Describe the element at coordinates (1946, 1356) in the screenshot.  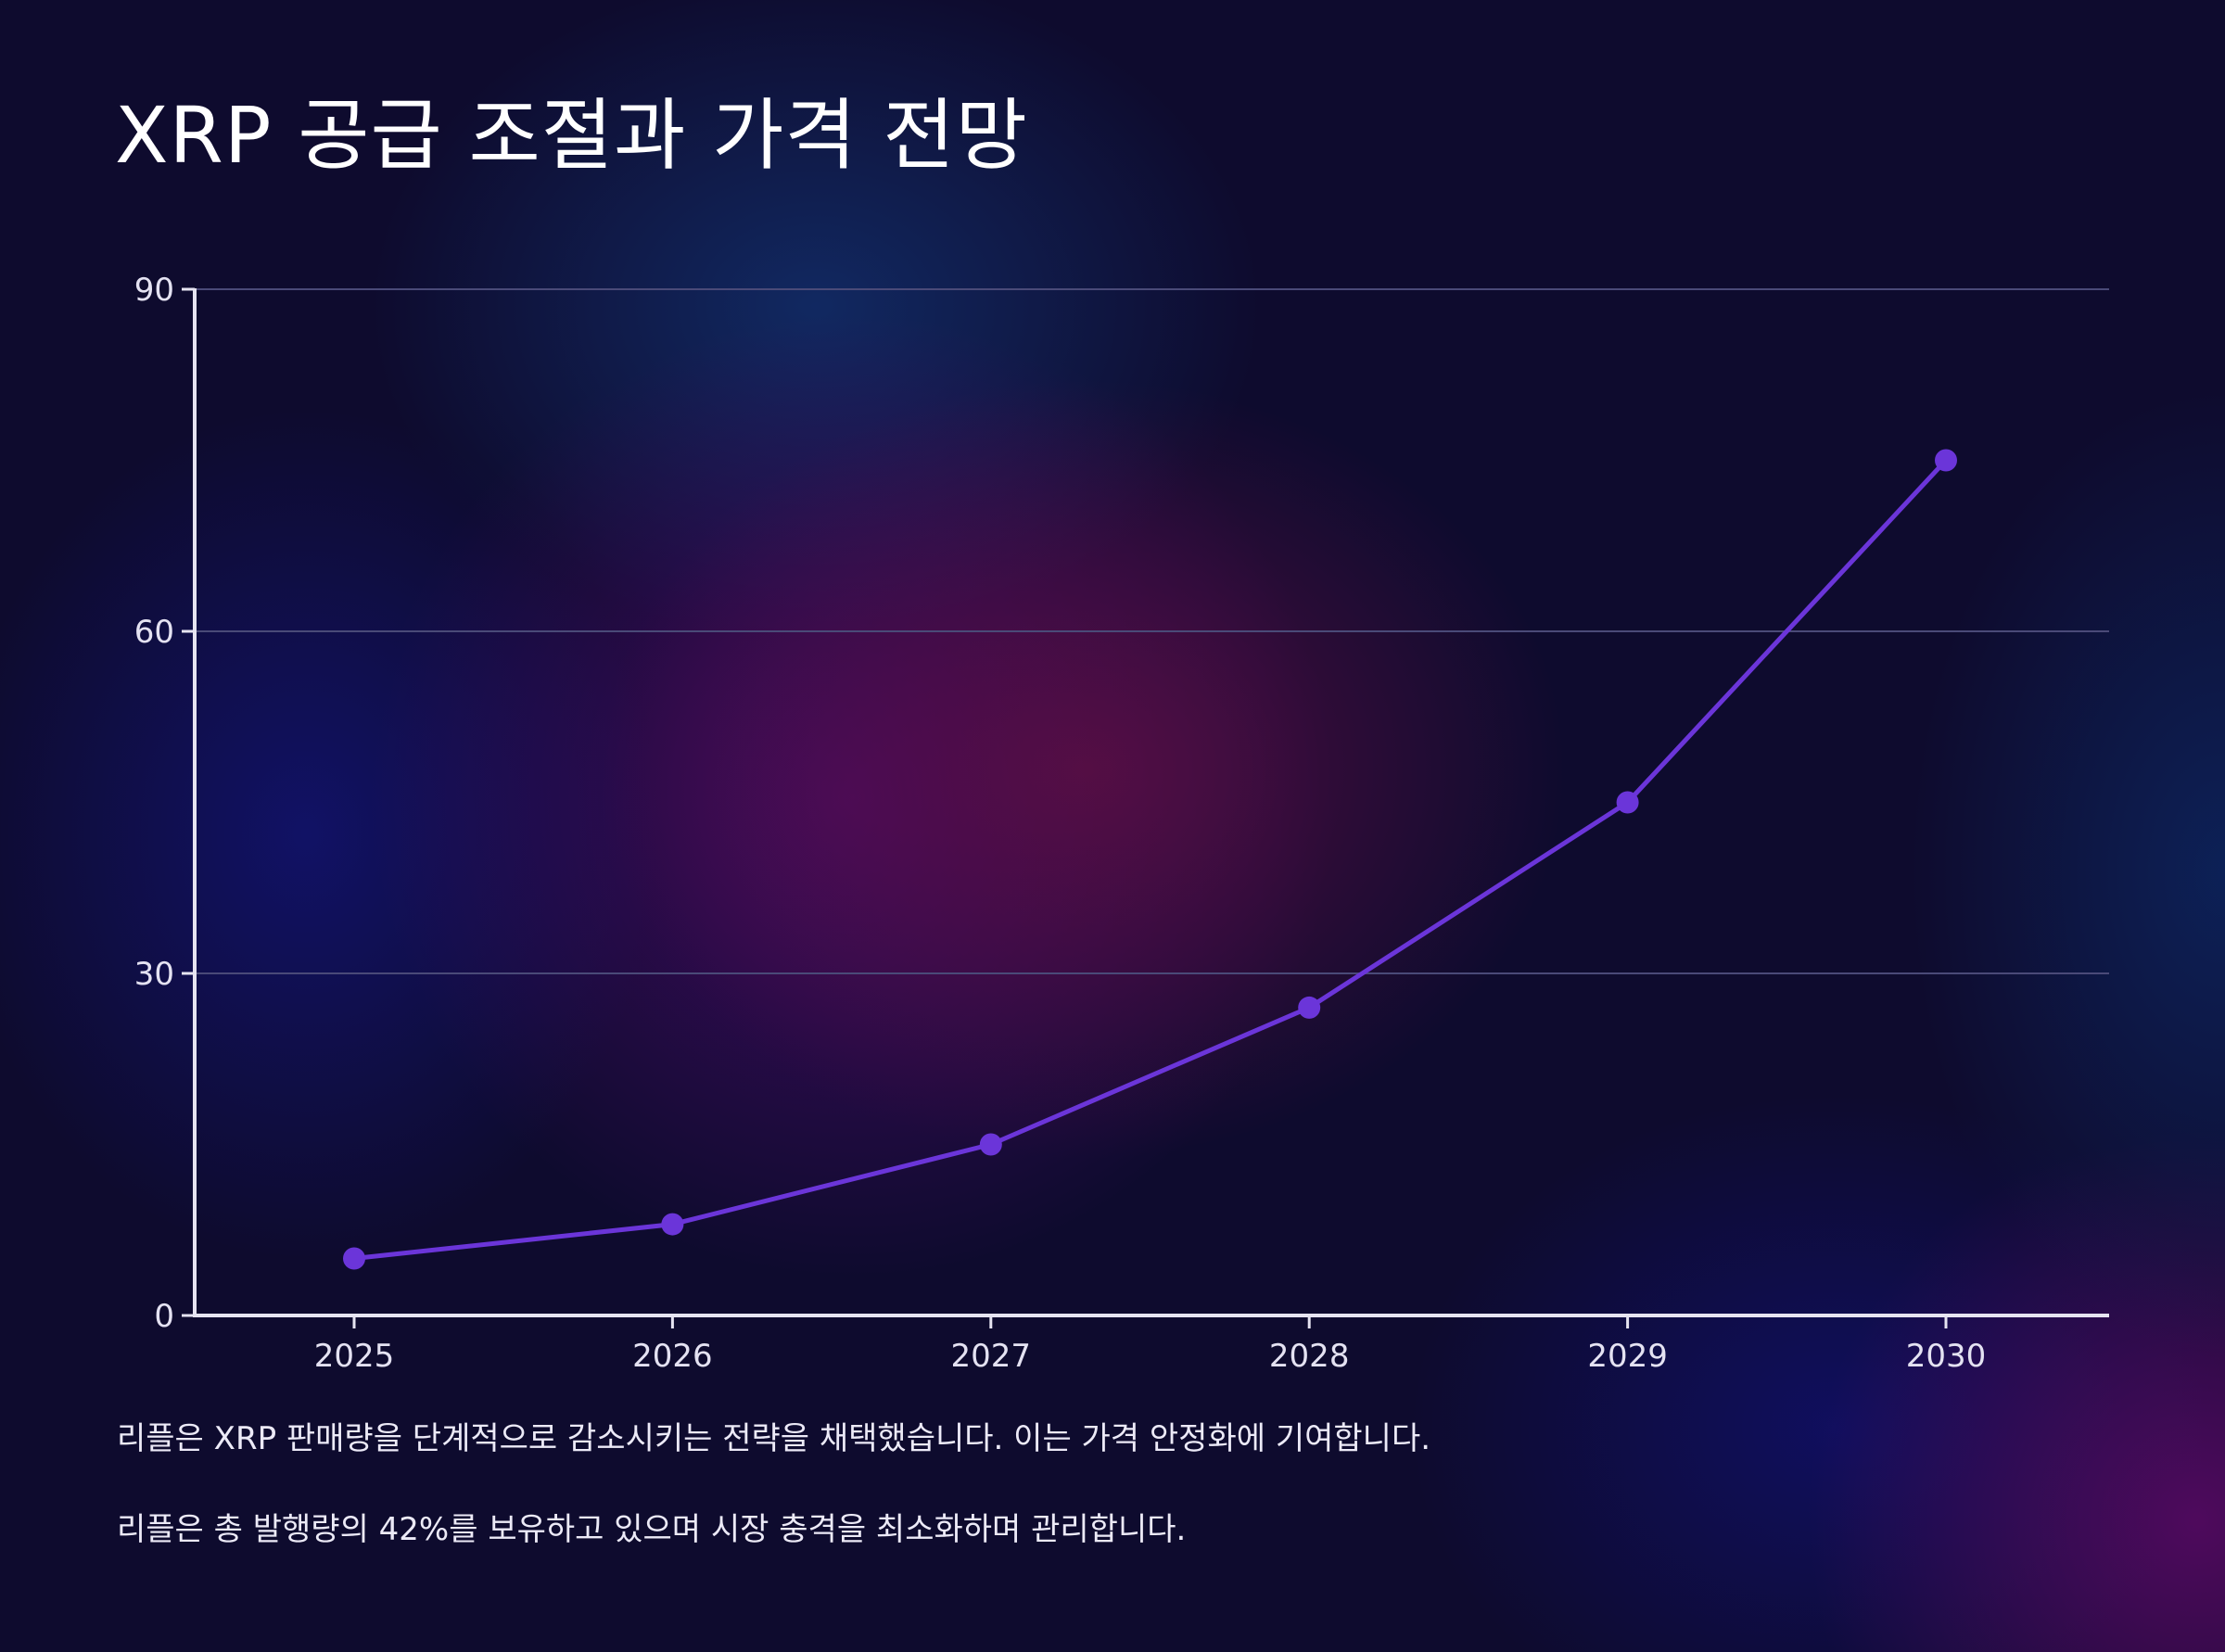
I see `x-tick-label-2030: 2030` at that location.